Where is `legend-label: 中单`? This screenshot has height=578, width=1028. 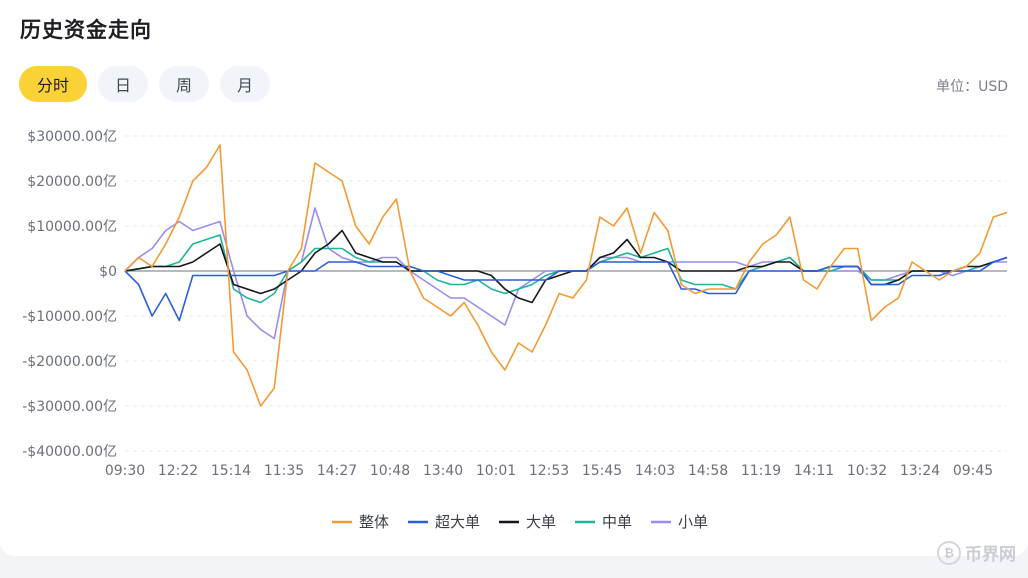
legend-label: 中单 is located at coordinates (617, 522).